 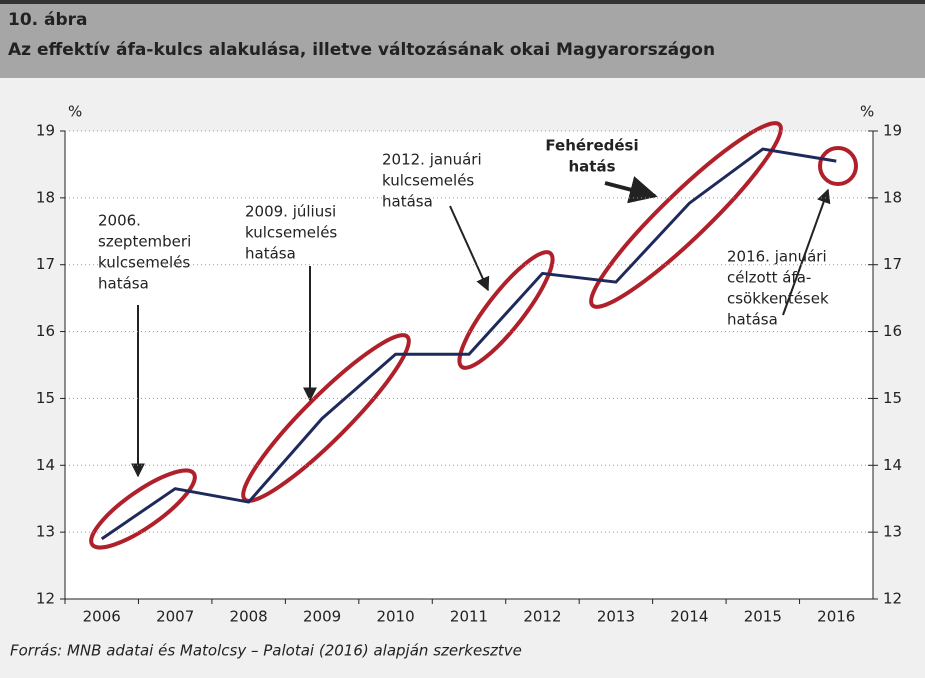 I want to click on x-tick-label: 2009, so click(x=322, y=617).